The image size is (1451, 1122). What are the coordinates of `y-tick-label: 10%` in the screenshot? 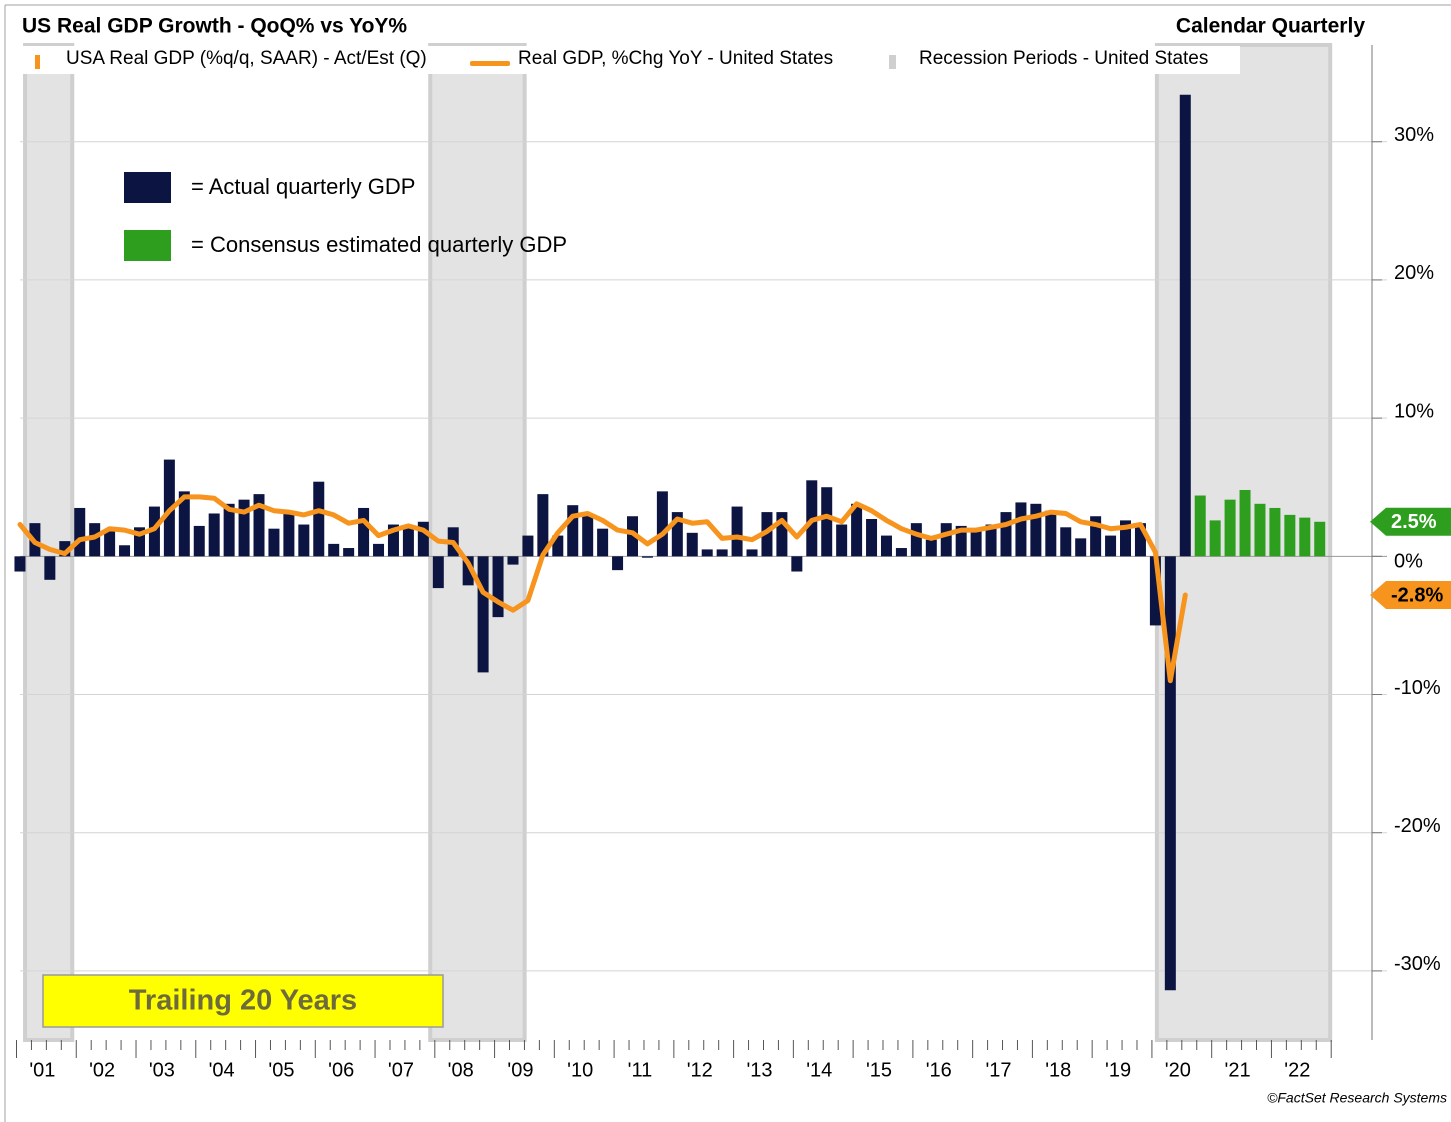 It's located at (1414, 411).